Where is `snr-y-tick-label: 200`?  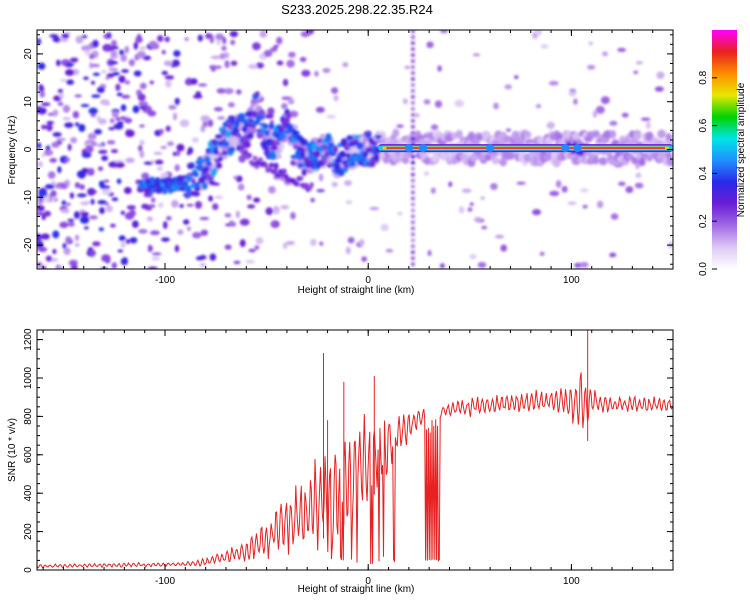 snr-y-tick-label: 200 is located at coordinates (28, 531).